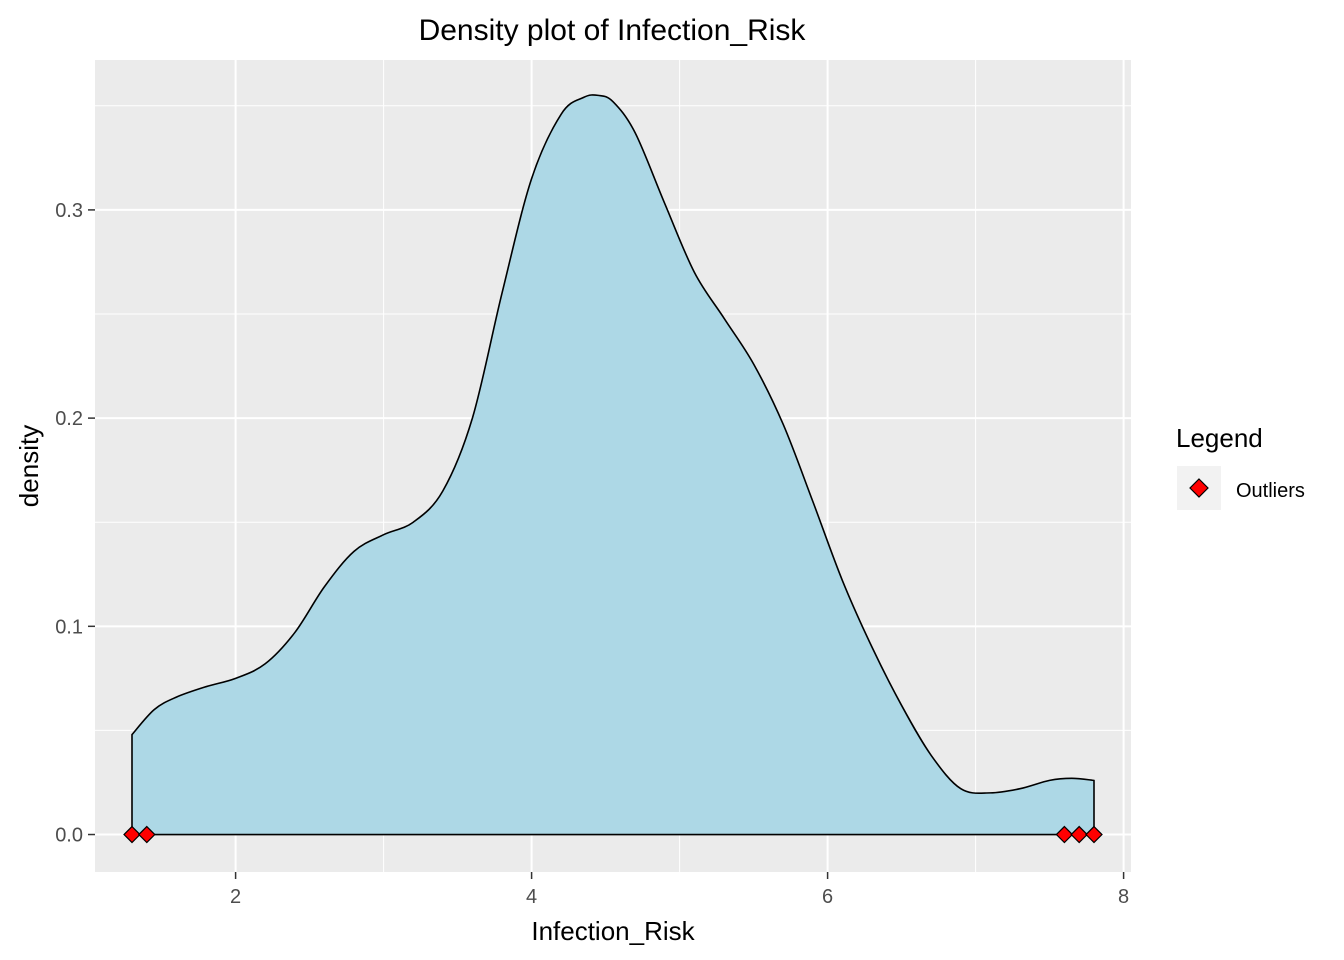 This screenshot has height=960, width=1344. What do you see at coordinates (613, 931) in the screenshot?
I see `x-axis-title: Infection_Risk` at bounding box center [613, 931].